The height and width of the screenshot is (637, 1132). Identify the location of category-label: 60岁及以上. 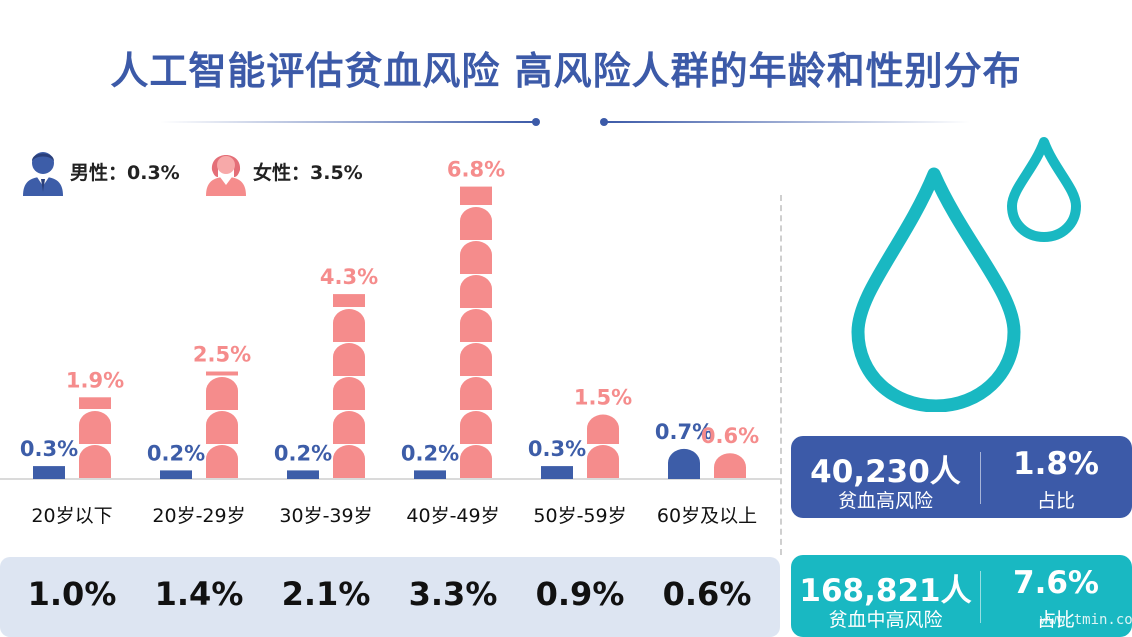
(707, 516).